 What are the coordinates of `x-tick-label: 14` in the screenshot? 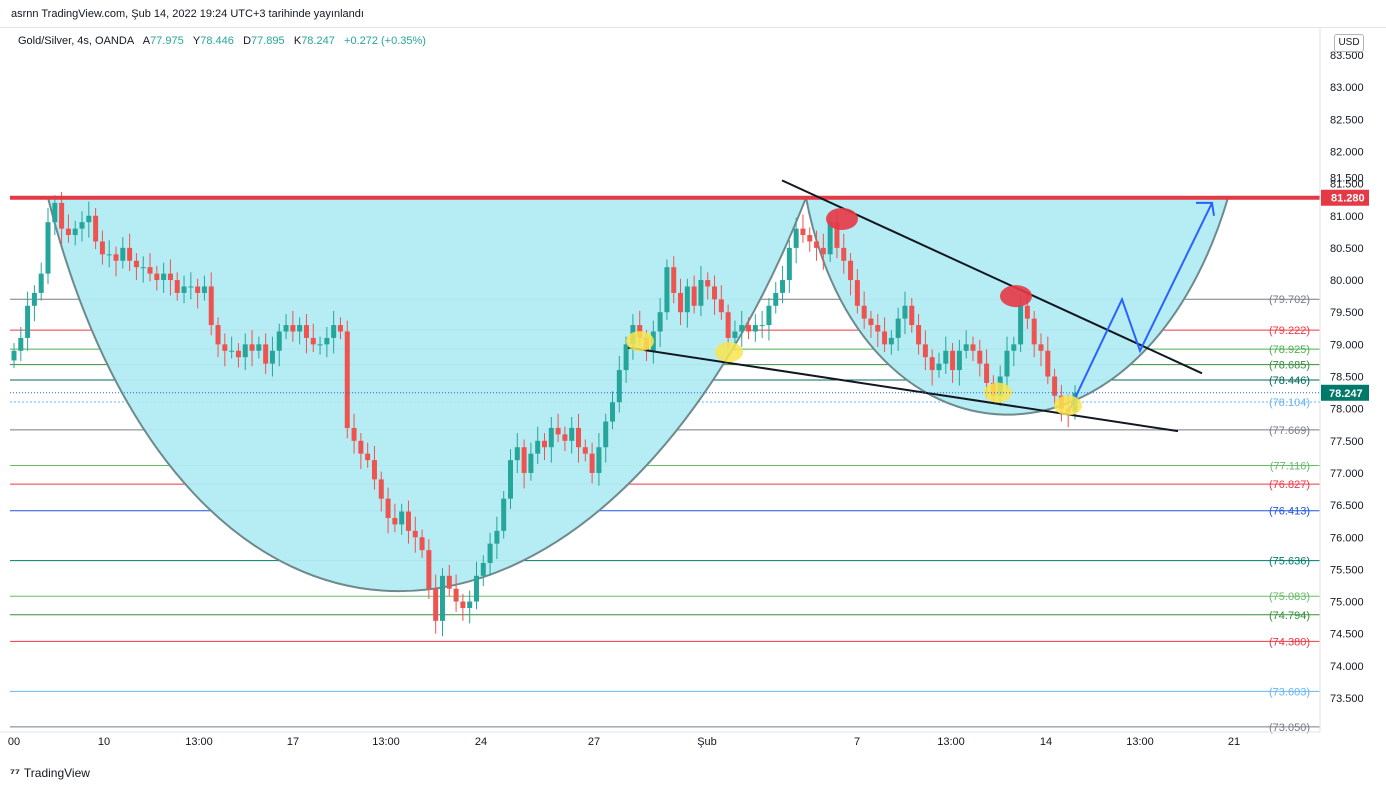 It's located at (1046, 742).